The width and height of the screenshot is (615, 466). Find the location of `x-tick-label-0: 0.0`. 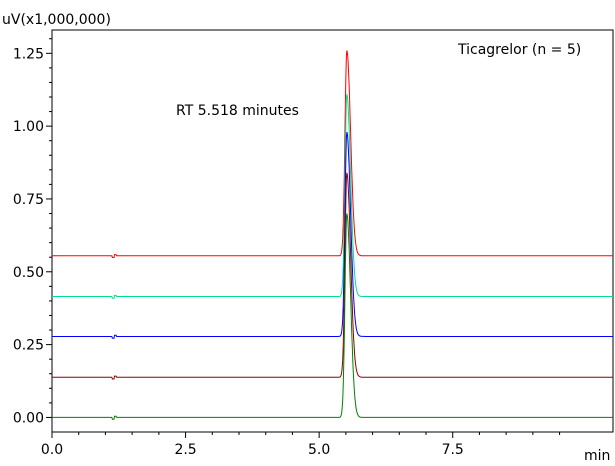

x-tick-label-0: 0.0 is located at coordinates (52, 450).